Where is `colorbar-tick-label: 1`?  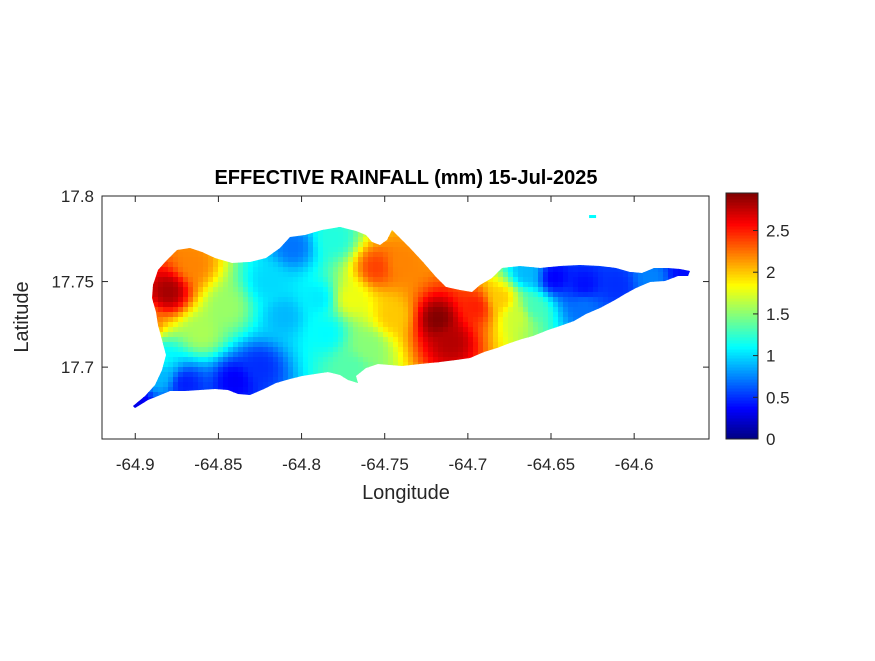 colorbar-tick-label: 1 is located at coordinates (770, 356).